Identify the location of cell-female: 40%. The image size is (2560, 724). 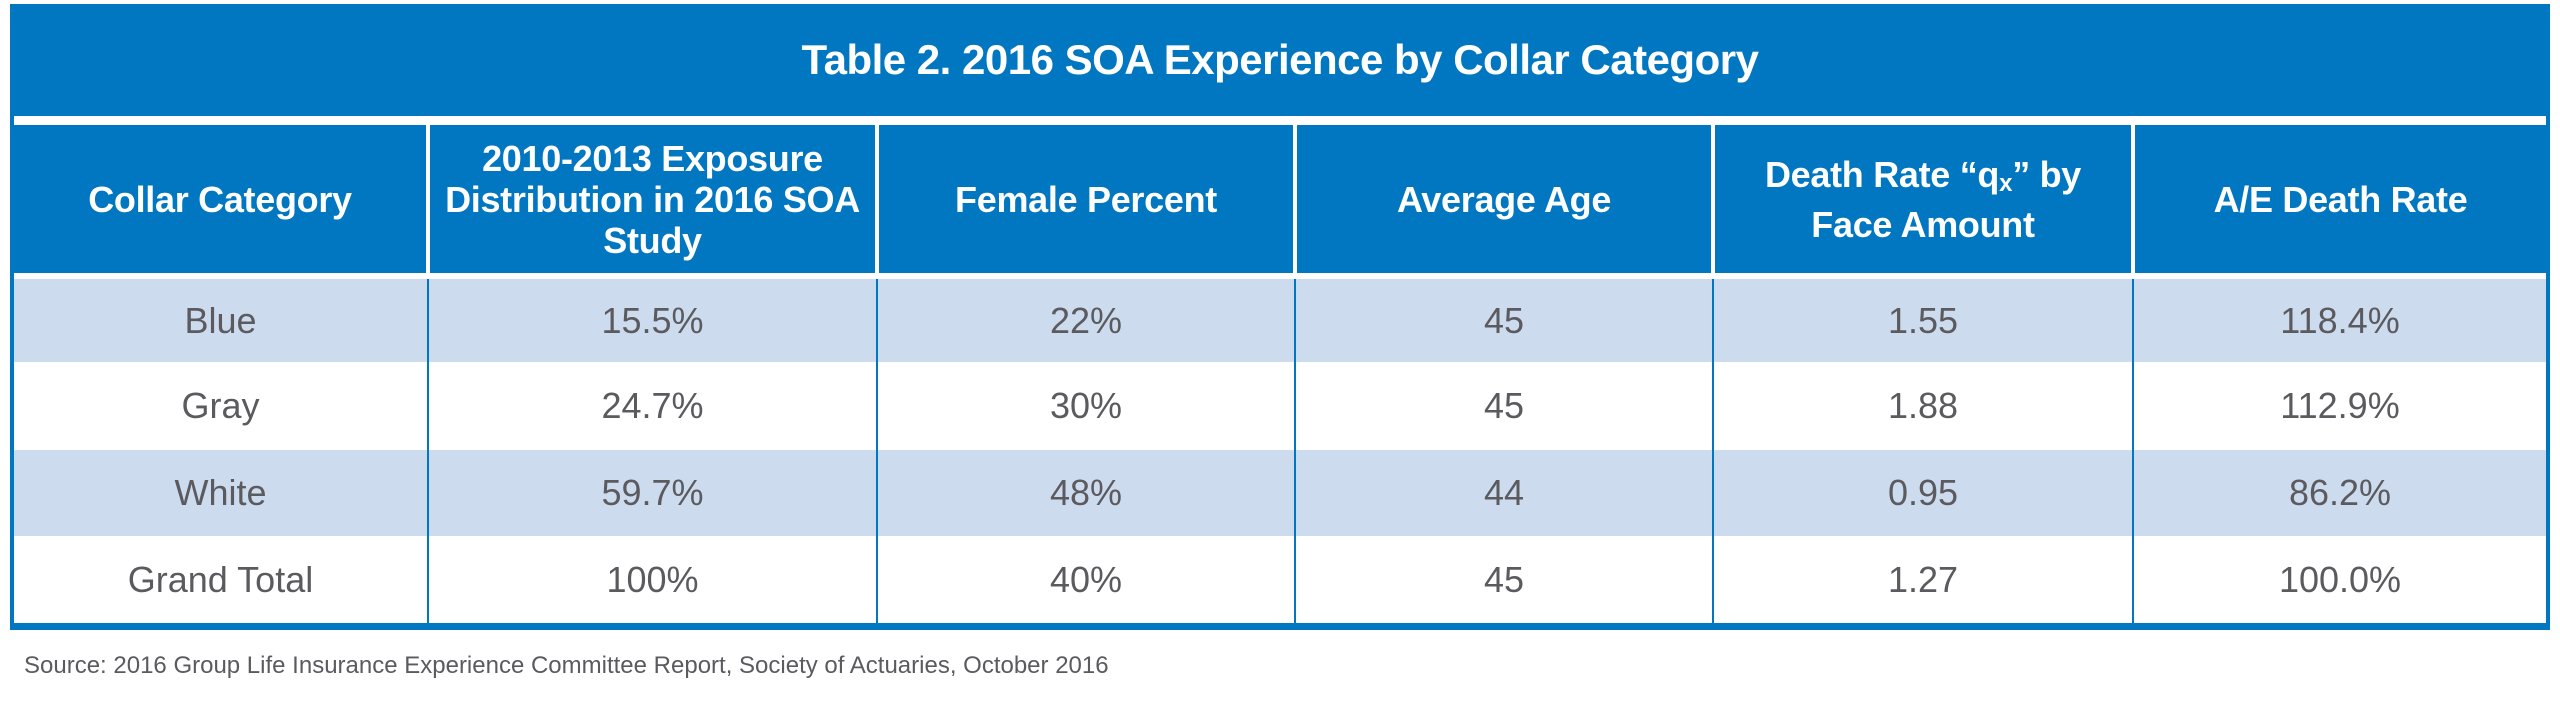
(1085, 579).